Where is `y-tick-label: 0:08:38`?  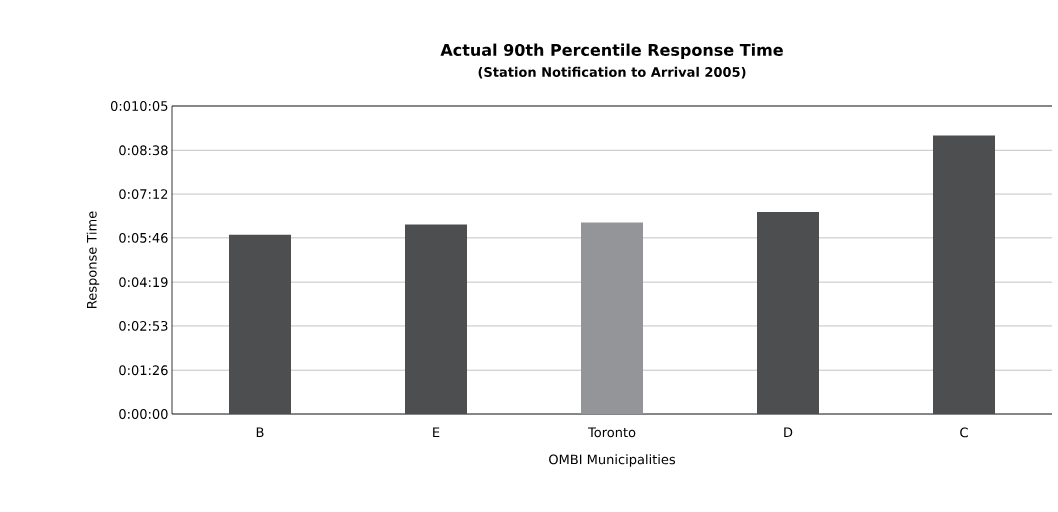 y-tick-label: 0:08:38 is located at coordinates (143, 150).